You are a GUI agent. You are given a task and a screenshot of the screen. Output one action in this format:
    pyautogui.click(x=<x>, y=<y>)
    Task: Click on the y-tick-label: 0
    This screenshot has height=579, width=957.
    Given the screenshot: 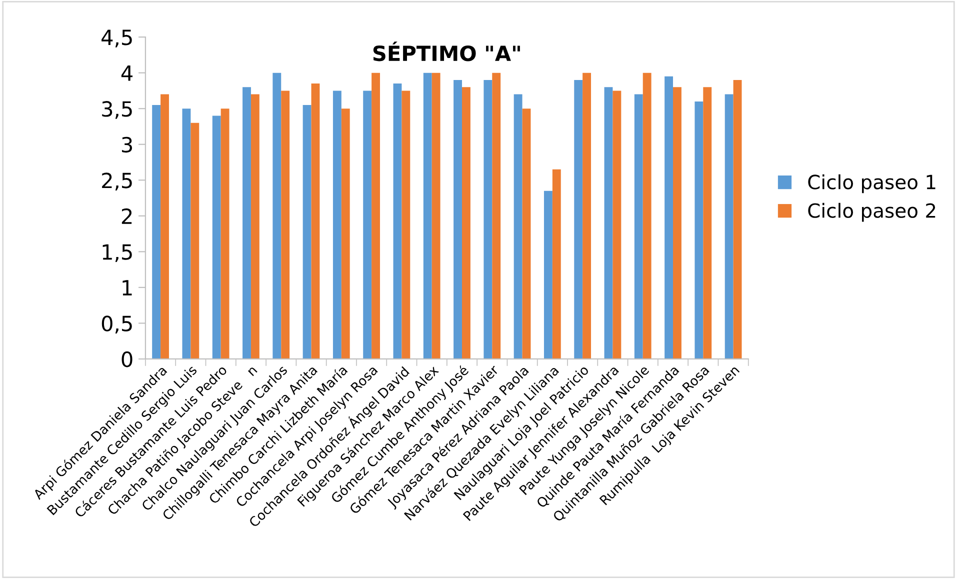 What is the action you would take?
    pyautogui.click(x=127, y=359)
    